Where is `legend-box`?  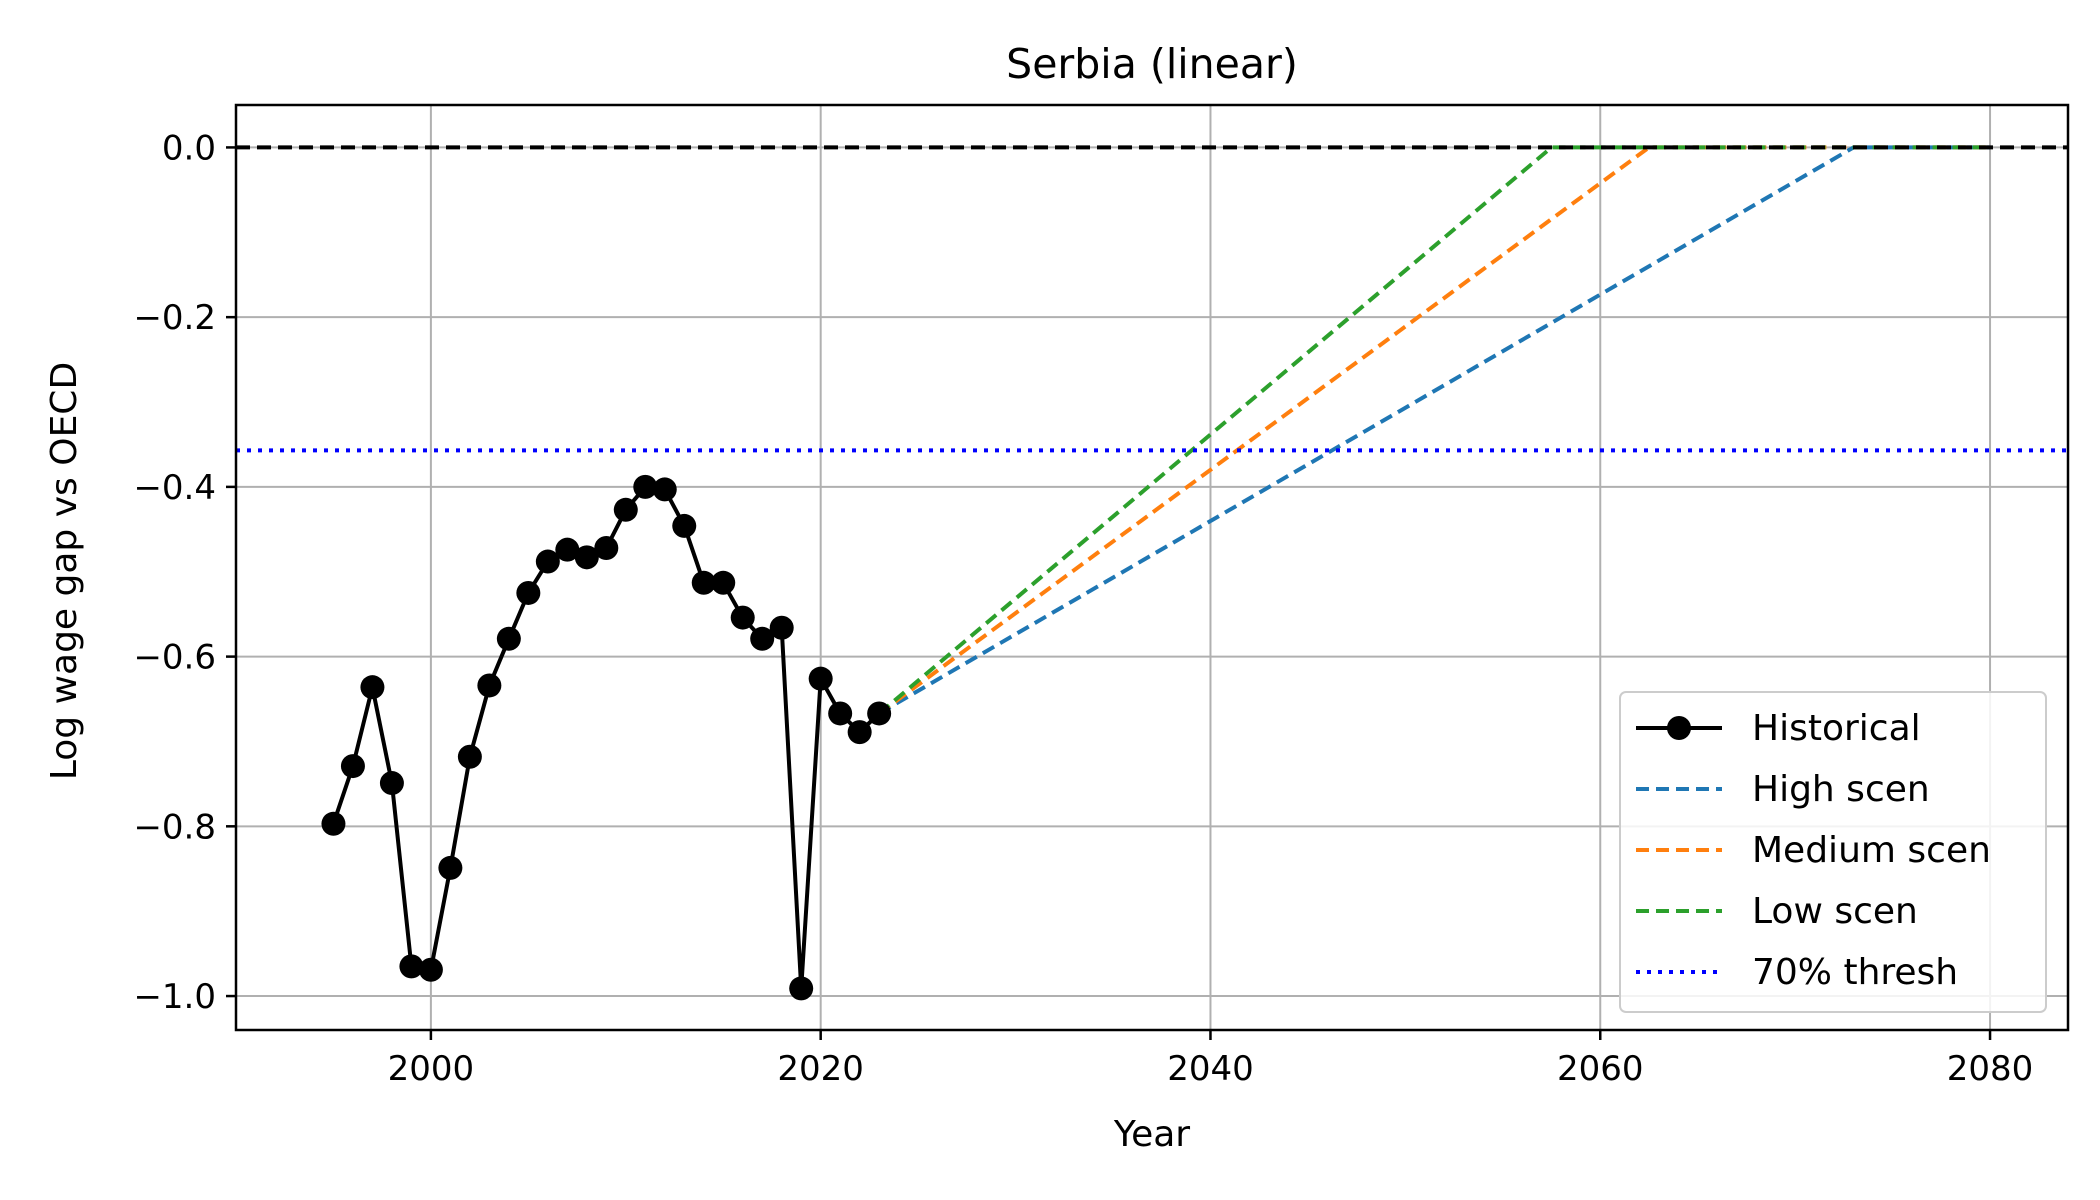 legend-box is located at coordinates (1833, 852).